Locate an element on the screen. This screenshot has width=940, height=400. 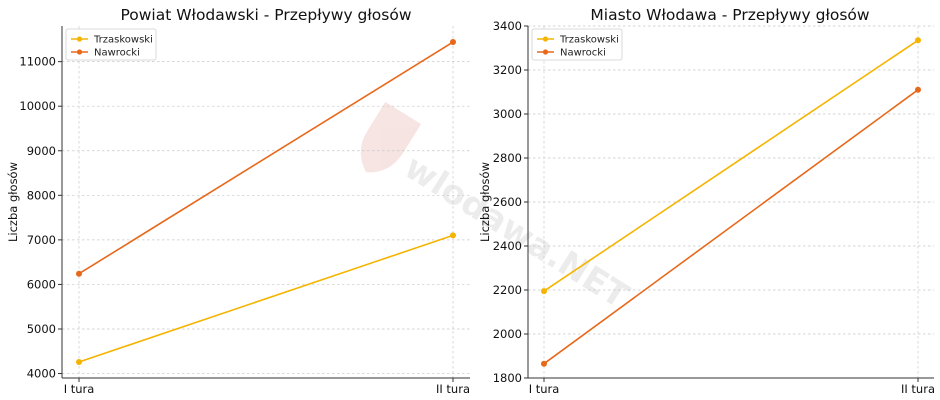
chart-title: Miasto Włodawa - Przepływy głosów is located at coordinates (730, 15).